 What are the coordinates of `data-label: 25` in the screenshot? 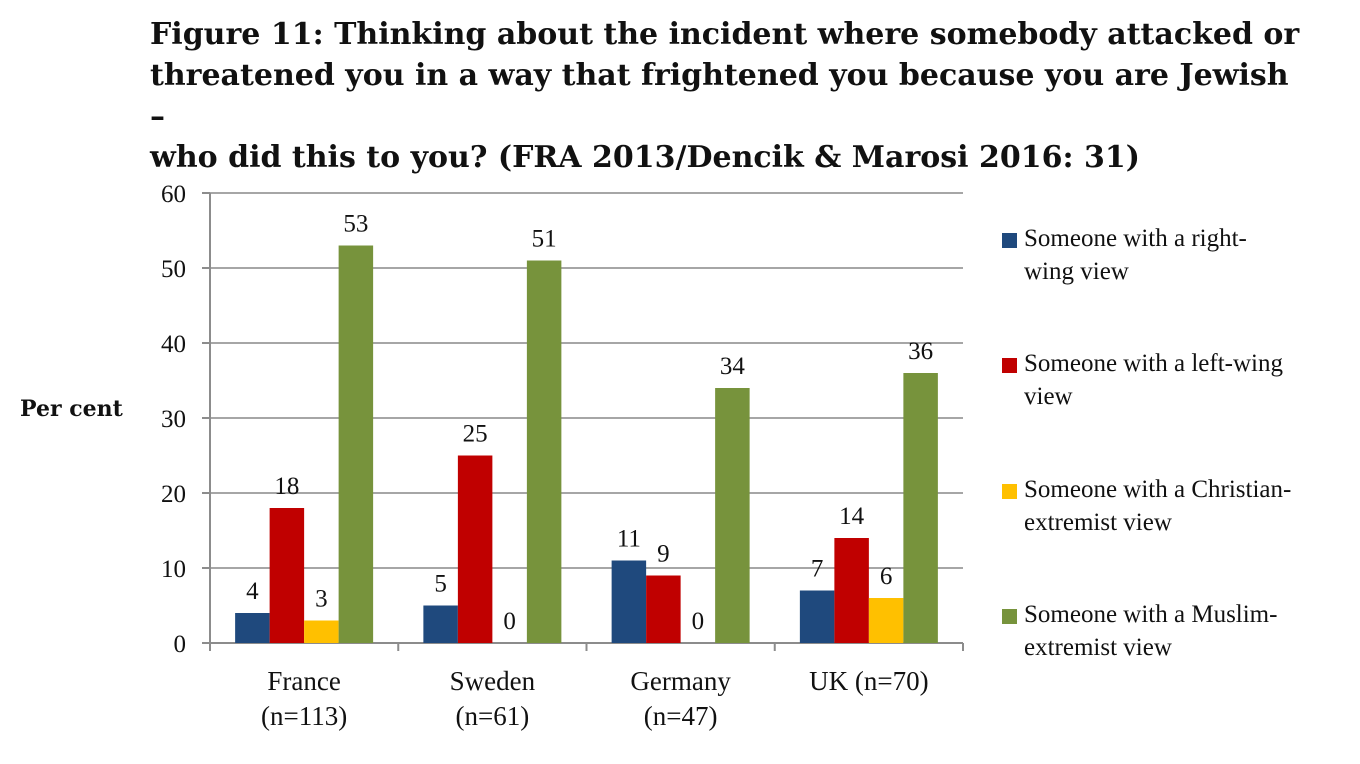 It's located at (475, 434).